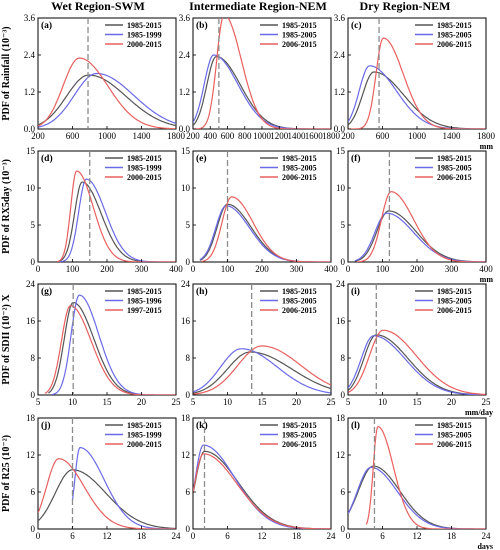 This screenshot has width=500, height=550. Describe the element at coordinates (245, 136) in the screenshot. I see `x-tick-label: 800` at that location.